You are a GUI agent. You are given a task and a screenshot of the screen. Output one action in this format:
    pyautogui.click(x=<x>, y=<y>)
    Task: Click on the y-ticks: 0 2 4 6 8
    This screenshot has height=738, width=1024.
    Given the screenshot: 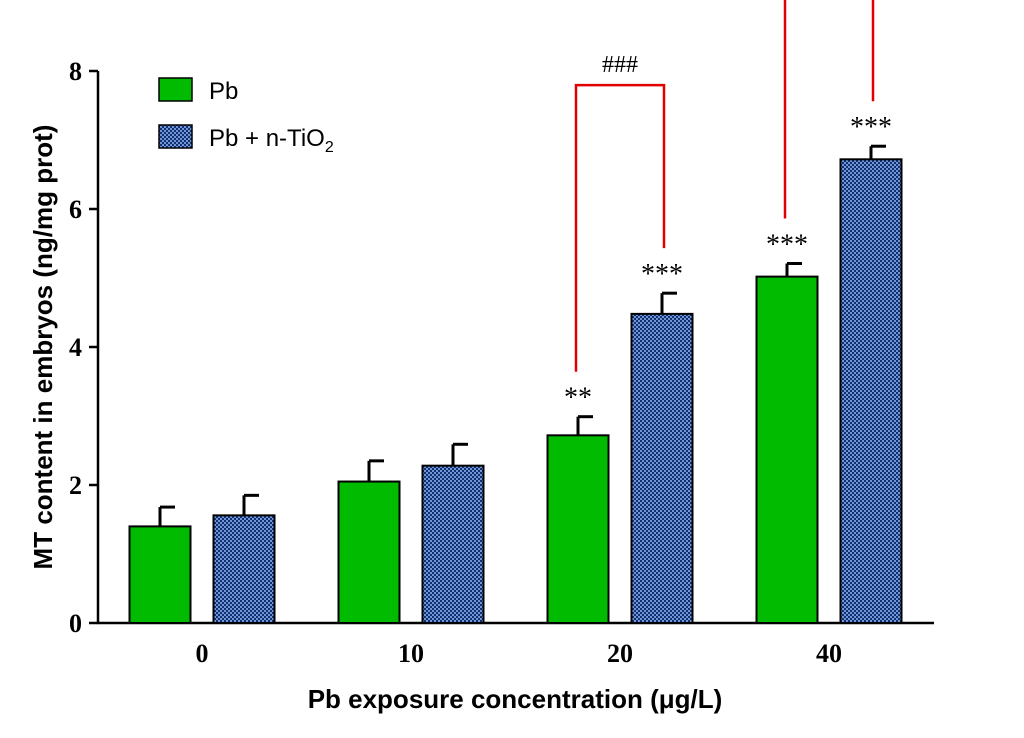 What is the action you would take?
    pyautogui.click(x=83, y=347)
    